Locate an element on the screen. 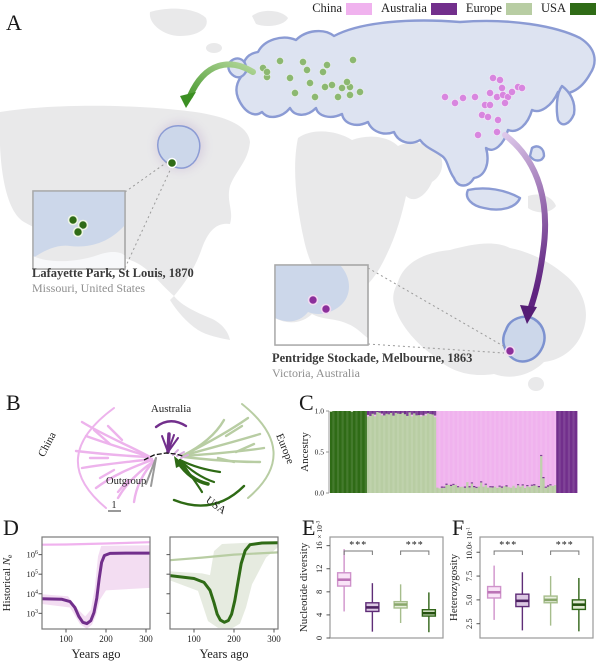 The width and height of the screenshot is (600, 665). svg-text: 1.0 is located at coordinates (320, 411).